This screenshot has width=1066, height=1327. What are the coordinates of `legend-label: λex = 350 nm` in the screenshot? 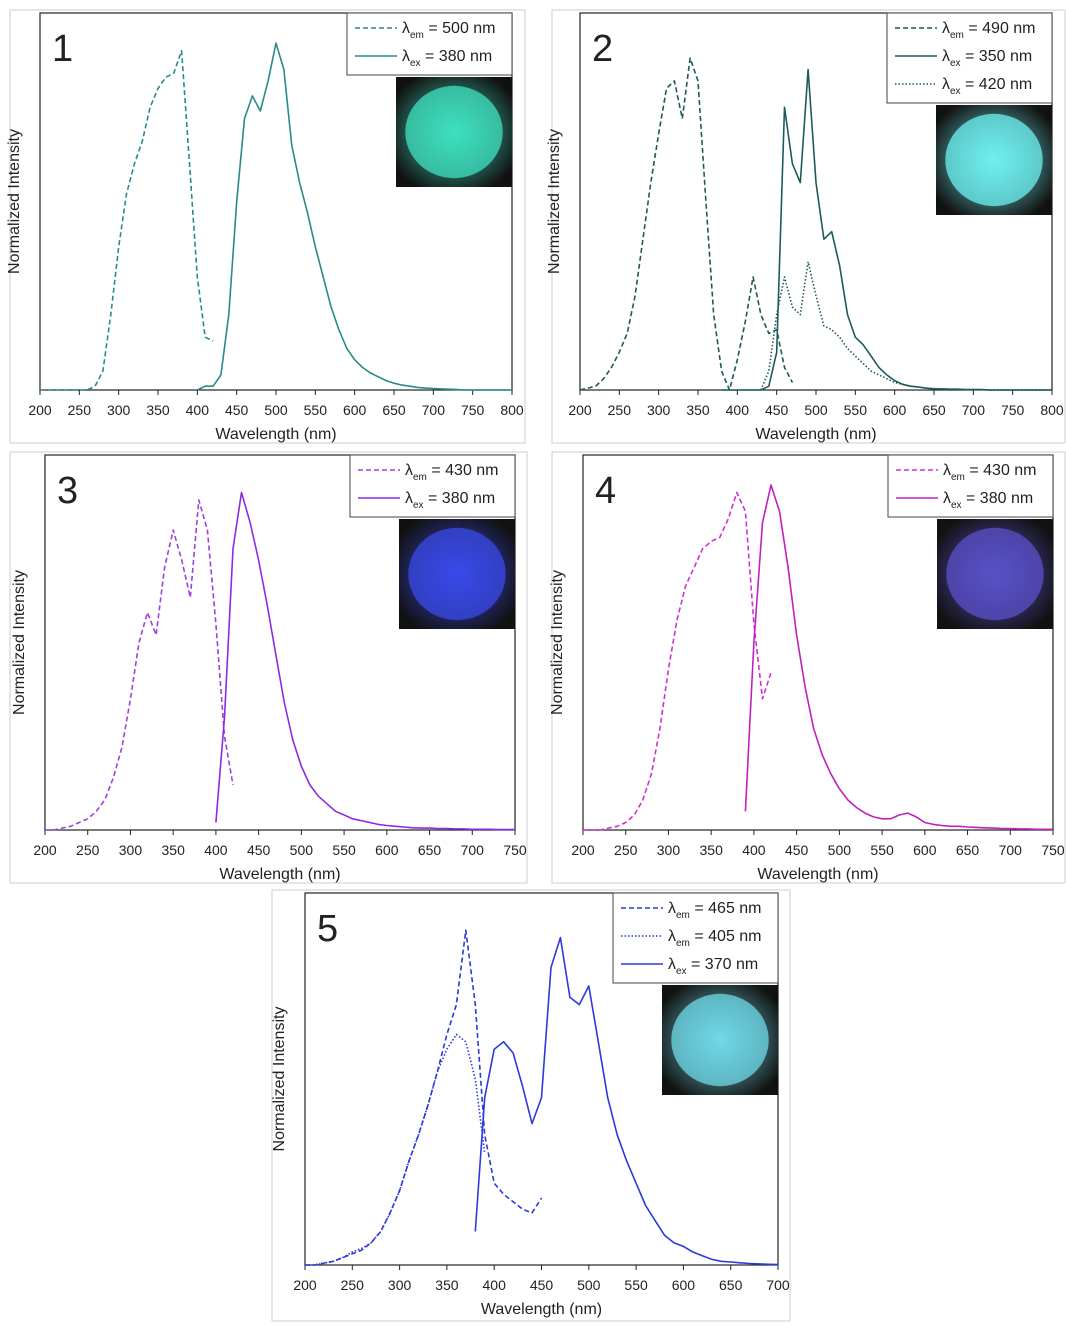 It's located at (987, 58).